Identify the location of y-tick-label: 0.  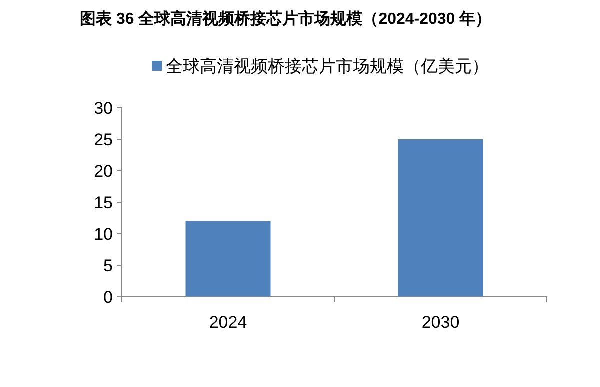
(108, 297).